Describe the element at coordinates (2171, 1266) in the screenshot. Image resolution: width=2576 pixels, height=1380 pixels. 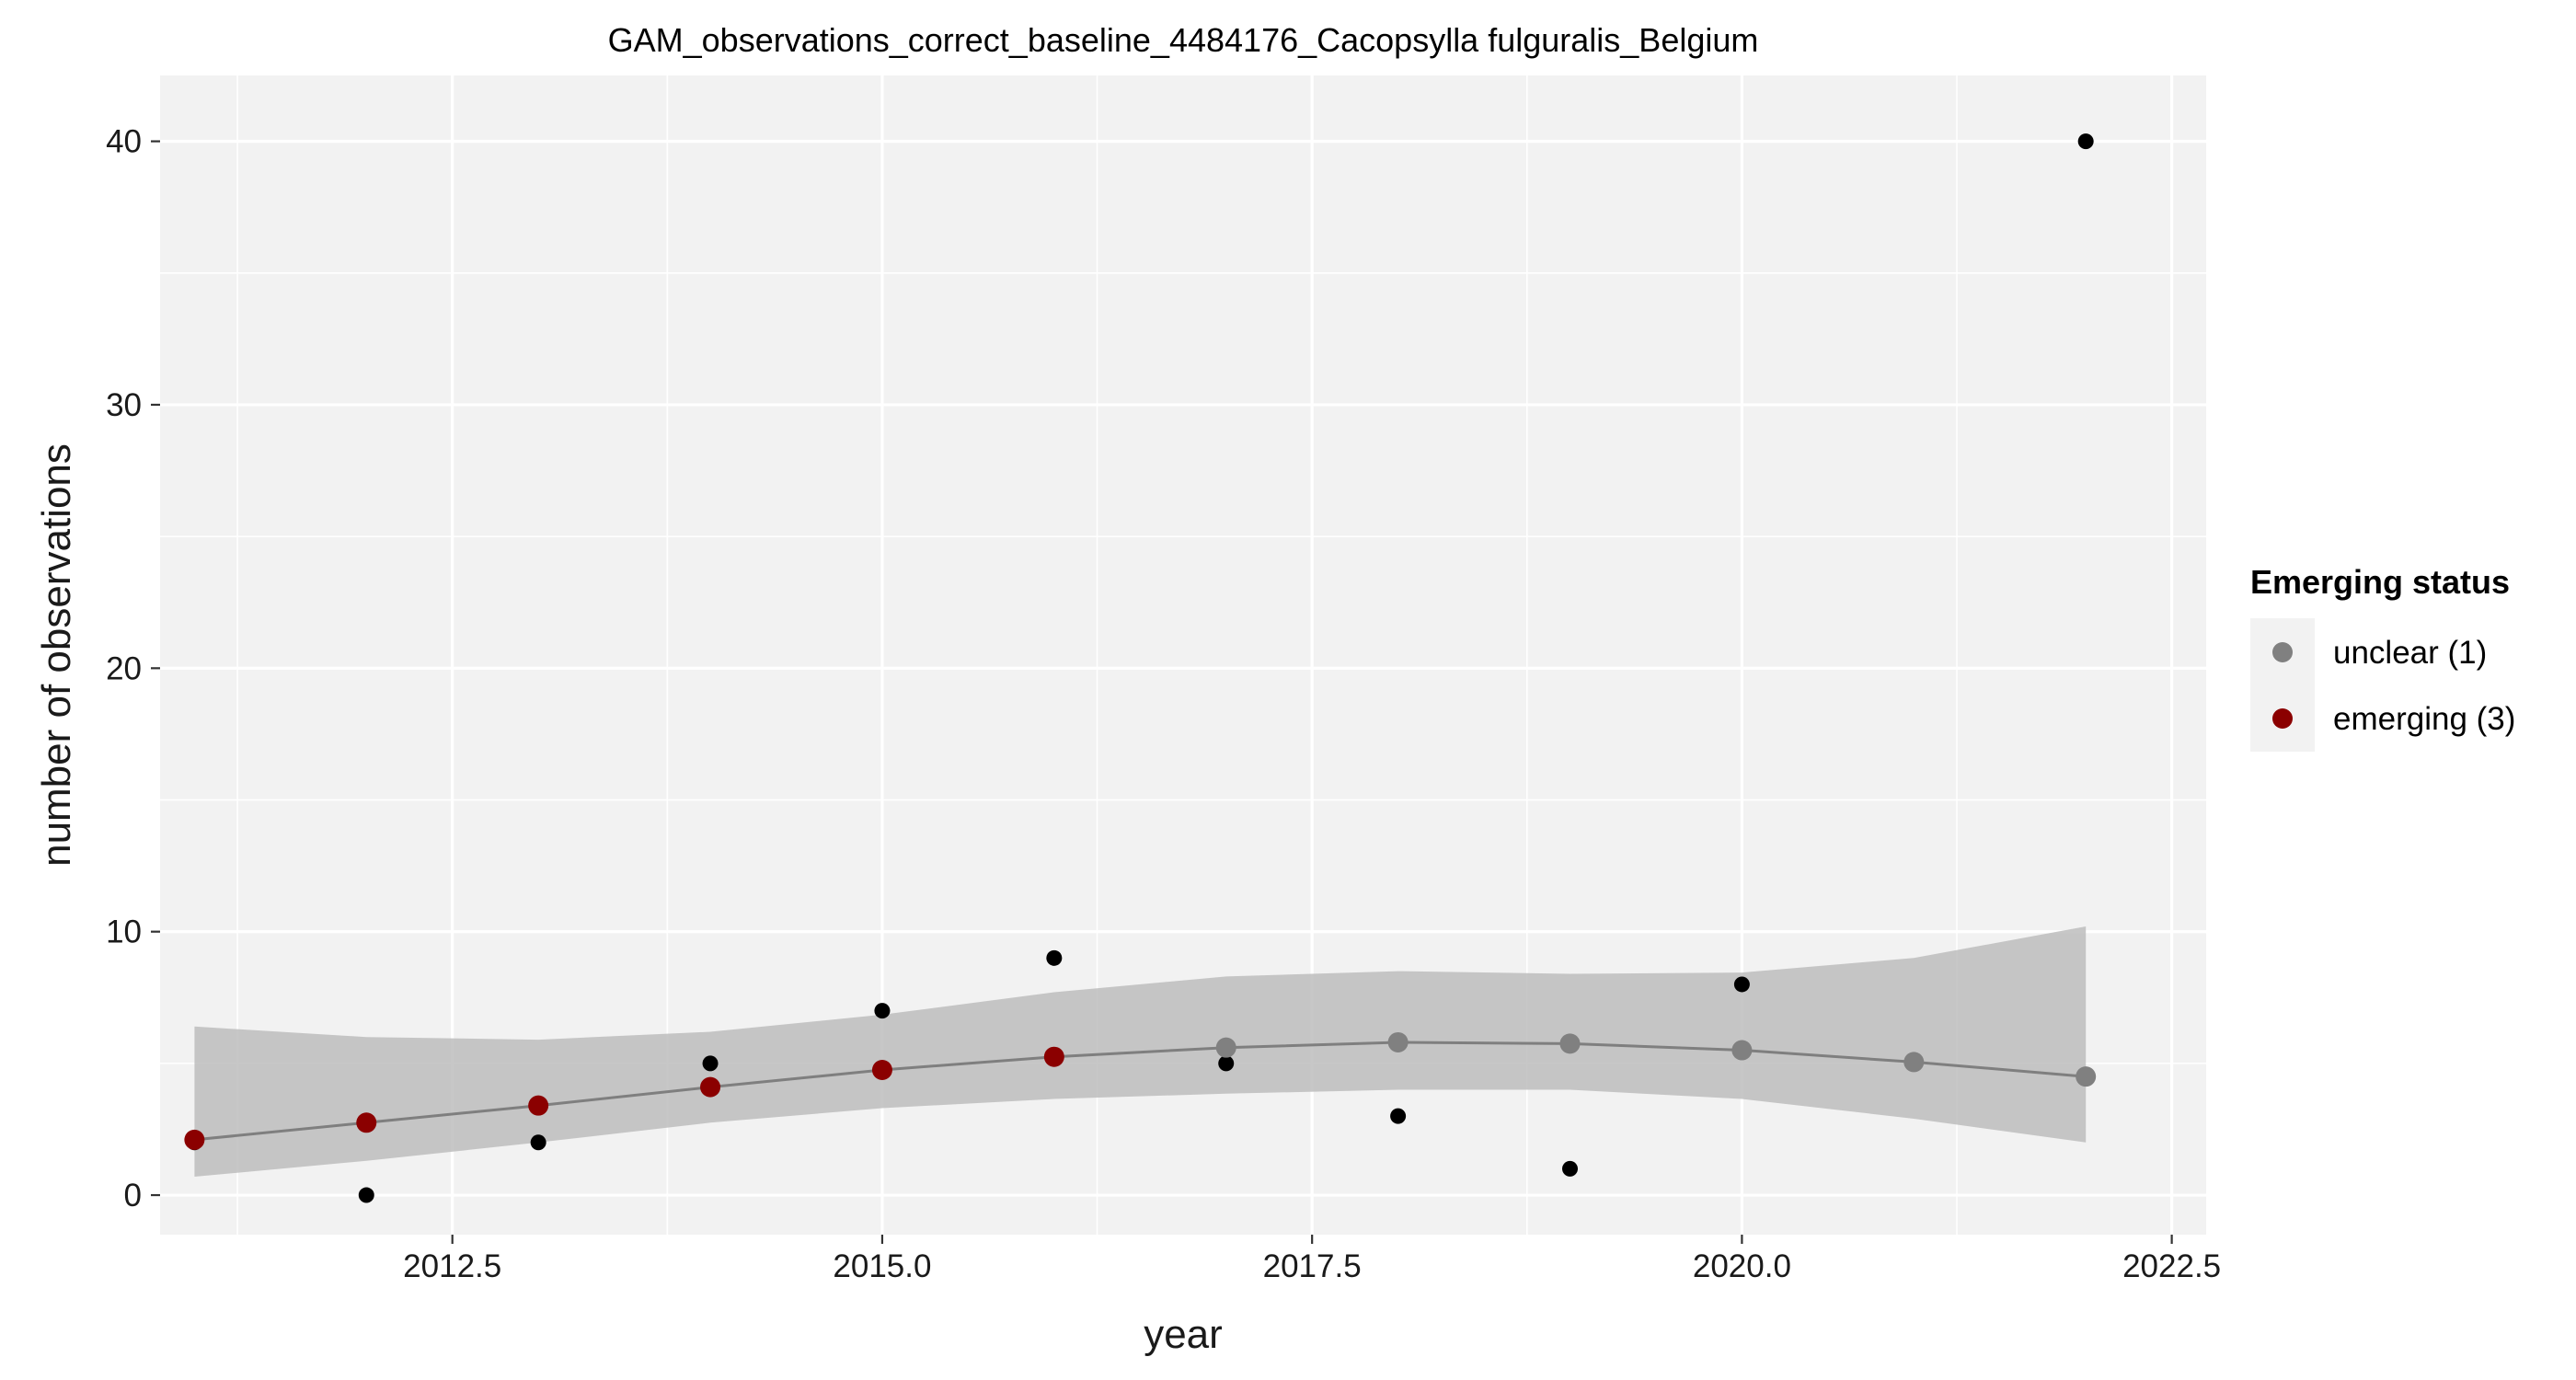
I see `x-tick-label: 2022.5` at that location.